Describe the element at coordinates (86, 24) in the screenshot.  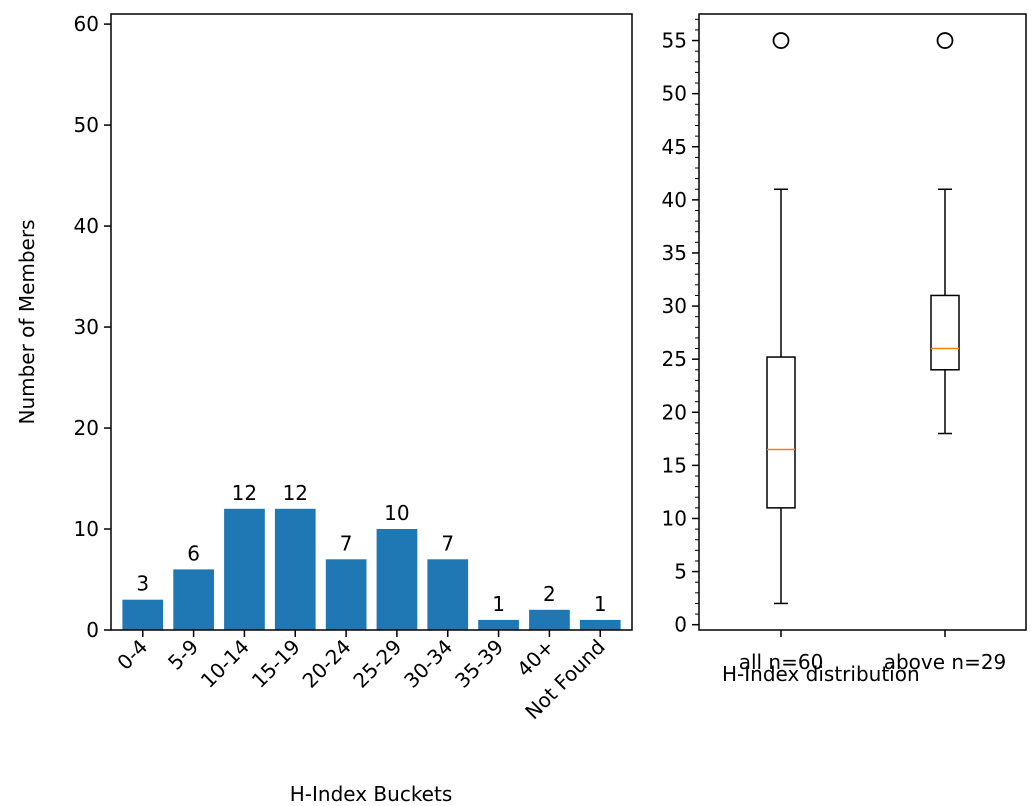
I see `bar-y-tick-label: 60` at that location.